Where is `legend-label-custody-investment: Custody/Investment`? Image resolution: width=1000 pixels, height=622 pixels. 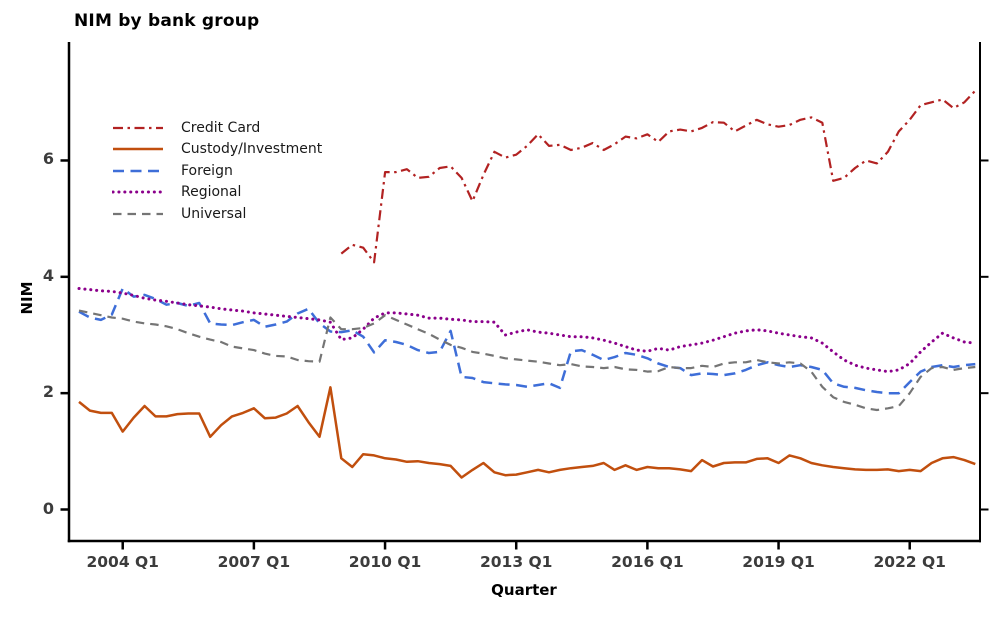
legend-label-custody-investment: Custody/Investment is located at coordinates (252, 149).